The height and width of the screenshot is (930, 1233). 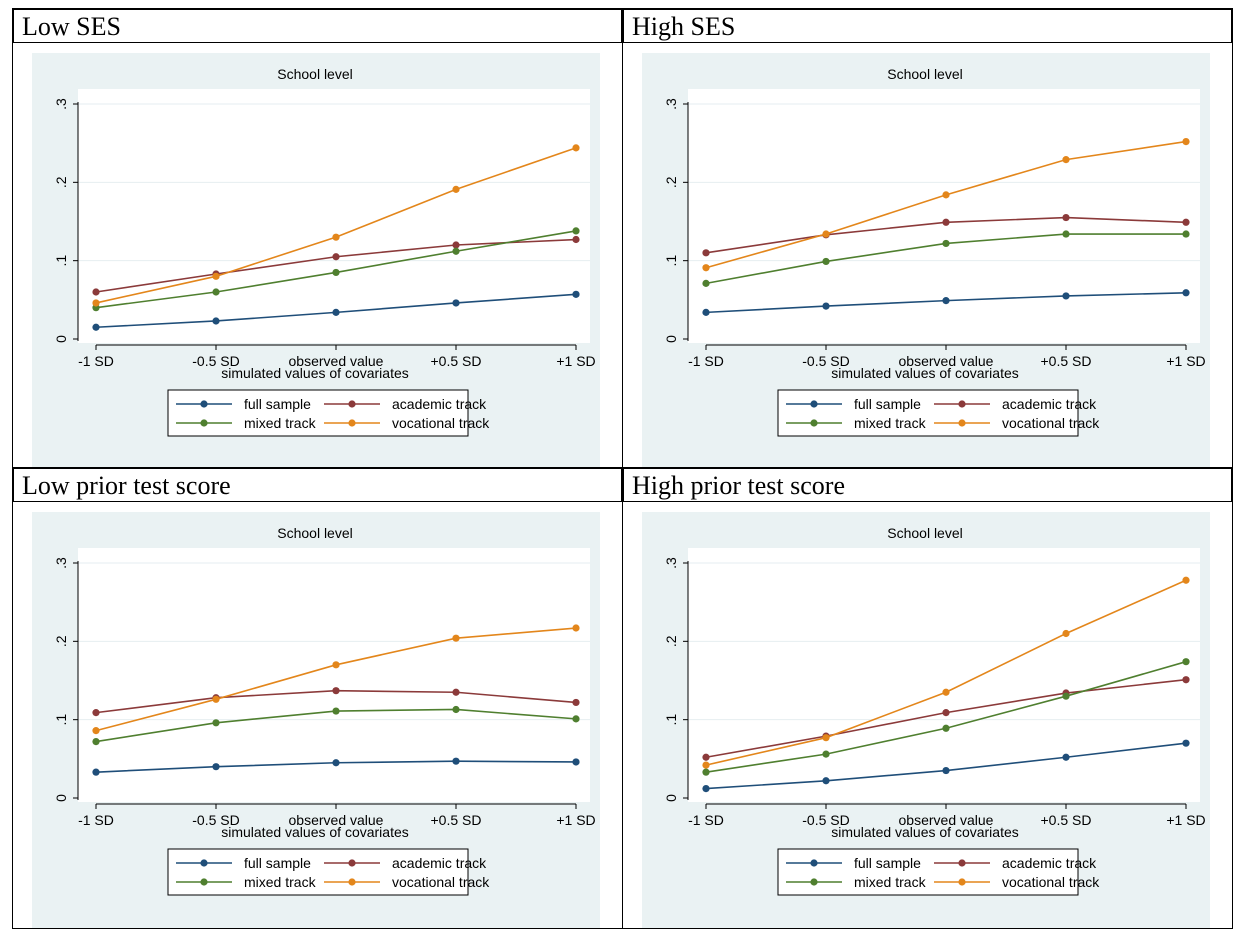 I want to click on panel-heading: High prior test score, so click(x=927, y=485).